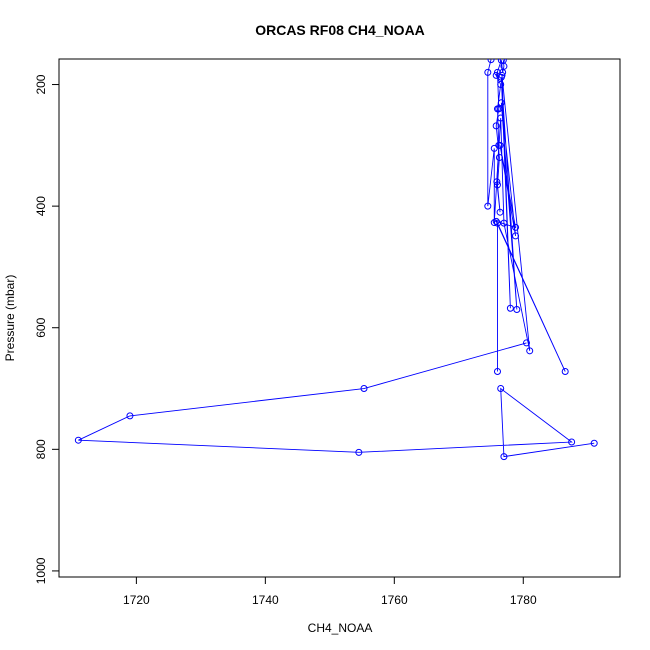 The height and width of the screenshot is (650, 650). I want to click on x-tick-label: 1780, so click(523, 600).